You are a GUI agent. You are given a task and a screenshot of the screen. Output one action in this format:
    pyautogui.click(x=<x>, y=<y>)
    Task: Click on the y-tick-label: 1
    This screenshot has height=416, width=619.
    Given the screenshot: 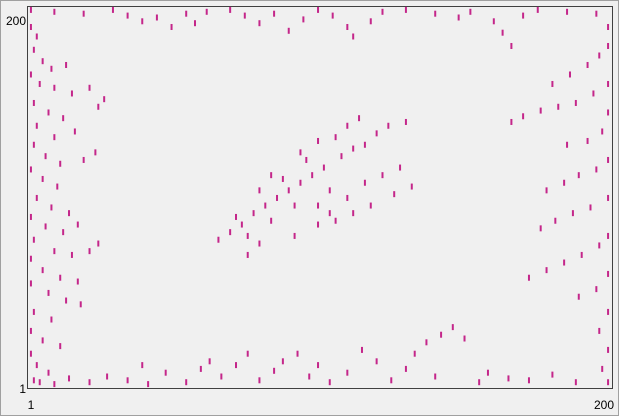 What is the action you would take?
    pyautogui.click(x=22, y=389)
    